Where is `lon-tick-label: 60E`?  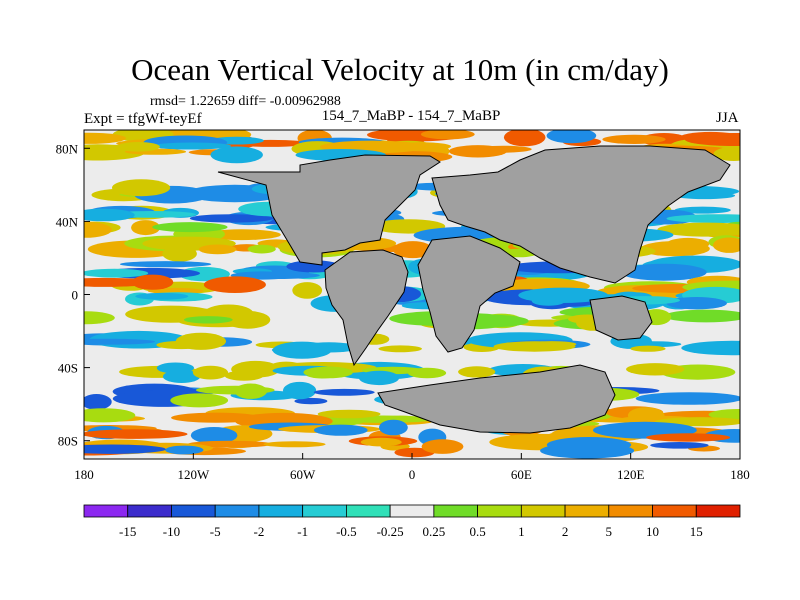 lon-tick-label: 60E is located at coordinates (521, 474).